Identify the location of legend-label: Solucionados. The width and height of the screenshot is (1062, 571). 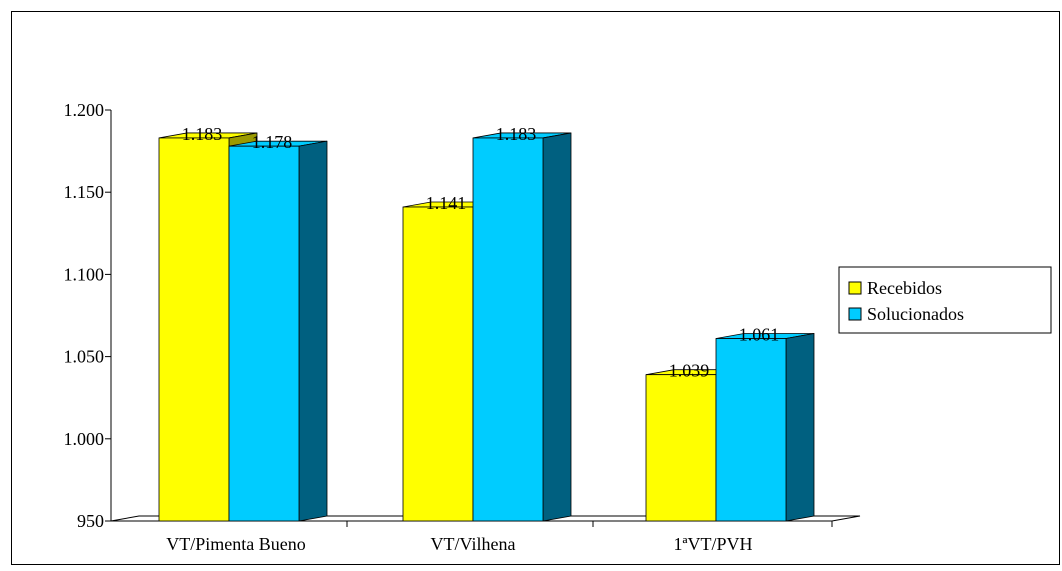
(915, 314).